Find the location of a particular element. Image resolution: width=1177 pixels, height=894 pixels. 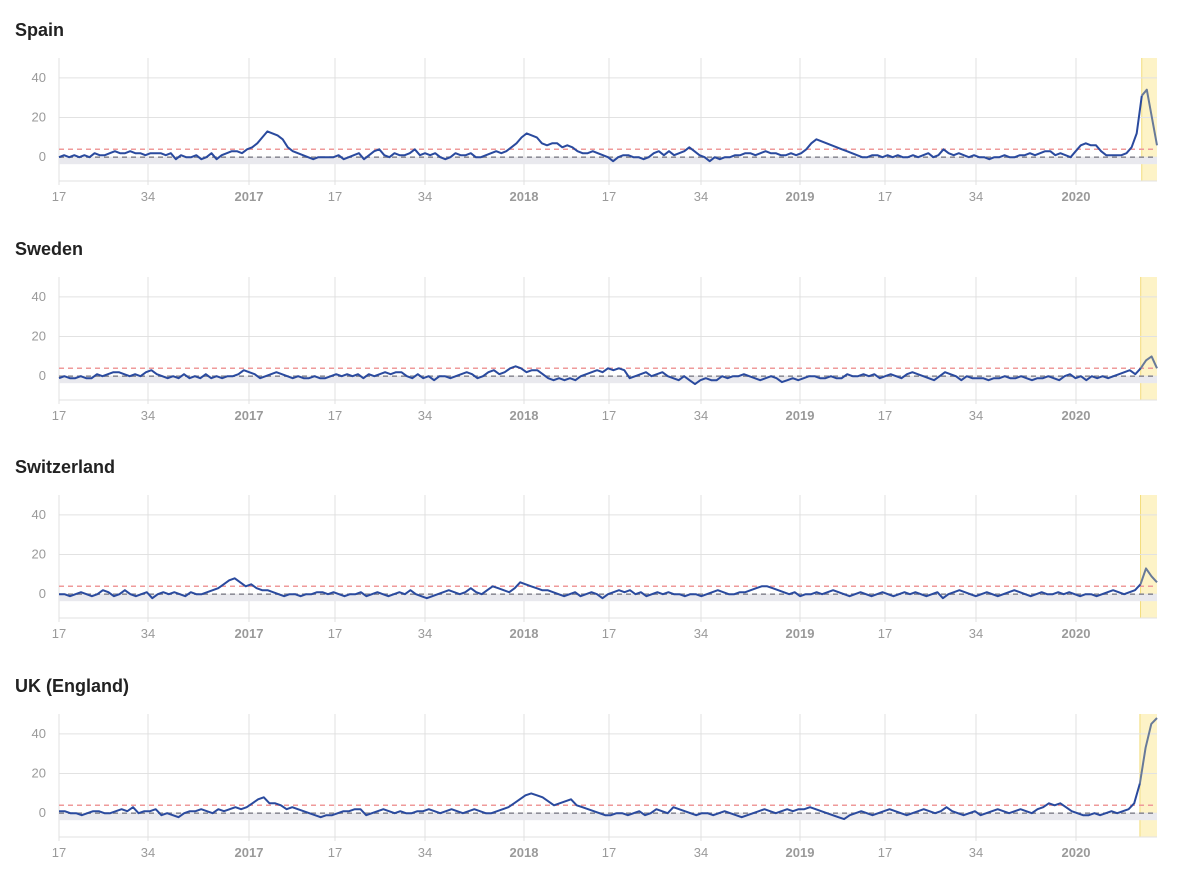

chart-title-switzerland: Switzerland is located at coordinates (65, 467).